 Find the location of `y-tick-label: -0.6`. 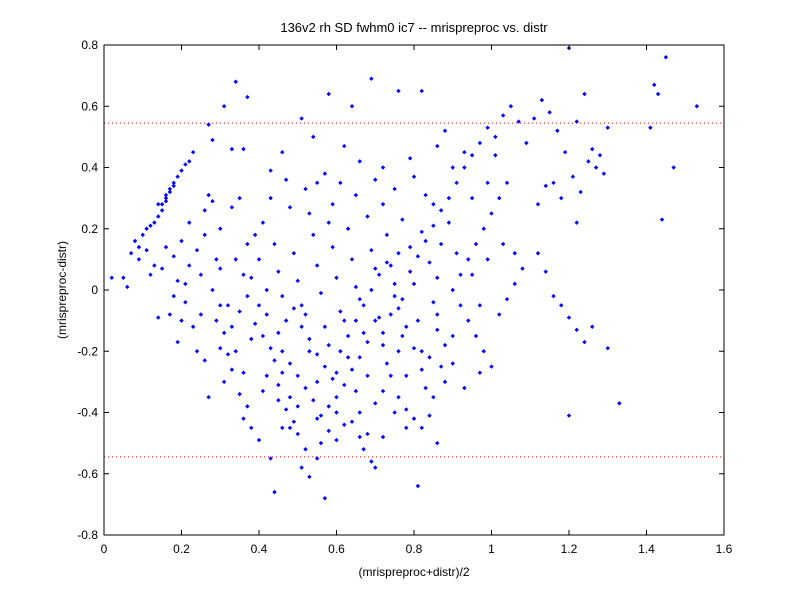

y-tick-label: -0.6 is located at coordinates (87, 474).